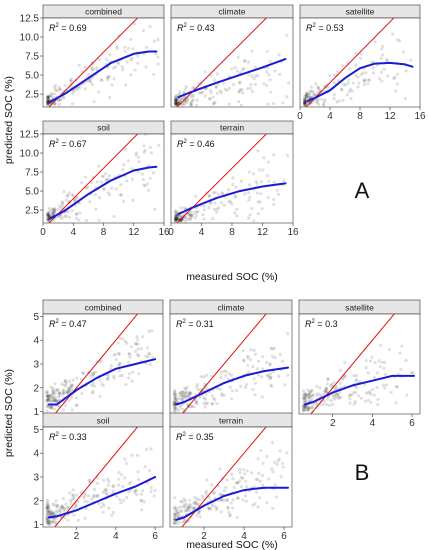 The image size is (429, 550). I want to click on r-squared-sup: 2, so click(58, 26).